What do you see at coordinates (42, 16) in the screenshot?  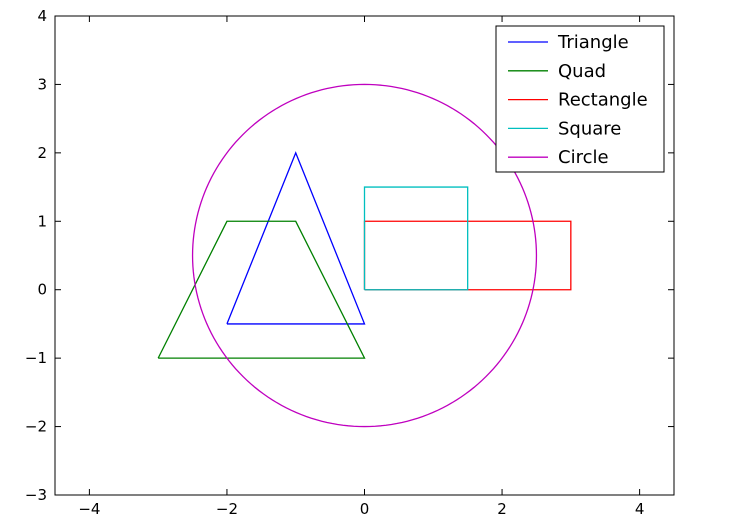 I see `y-tick-label: 4` at bounding box center [42, 16].